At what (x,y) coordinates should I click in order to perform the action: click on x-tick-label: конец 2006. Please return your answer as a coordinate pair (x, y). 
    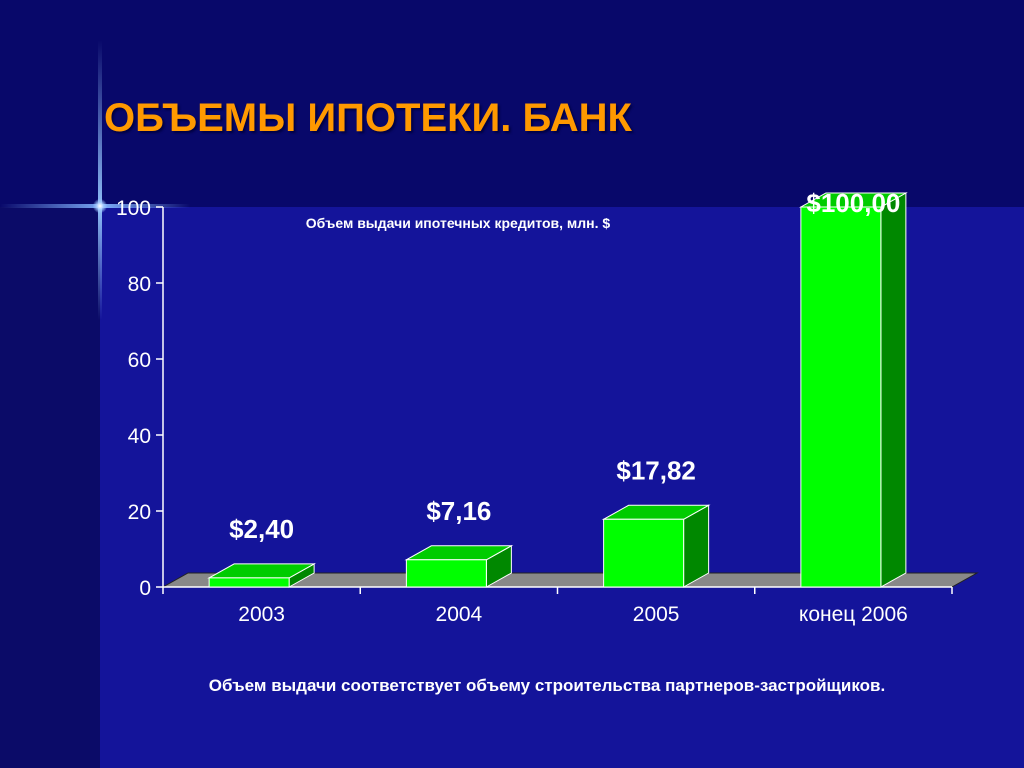
    Looking at the image, I should click on (853, 614).